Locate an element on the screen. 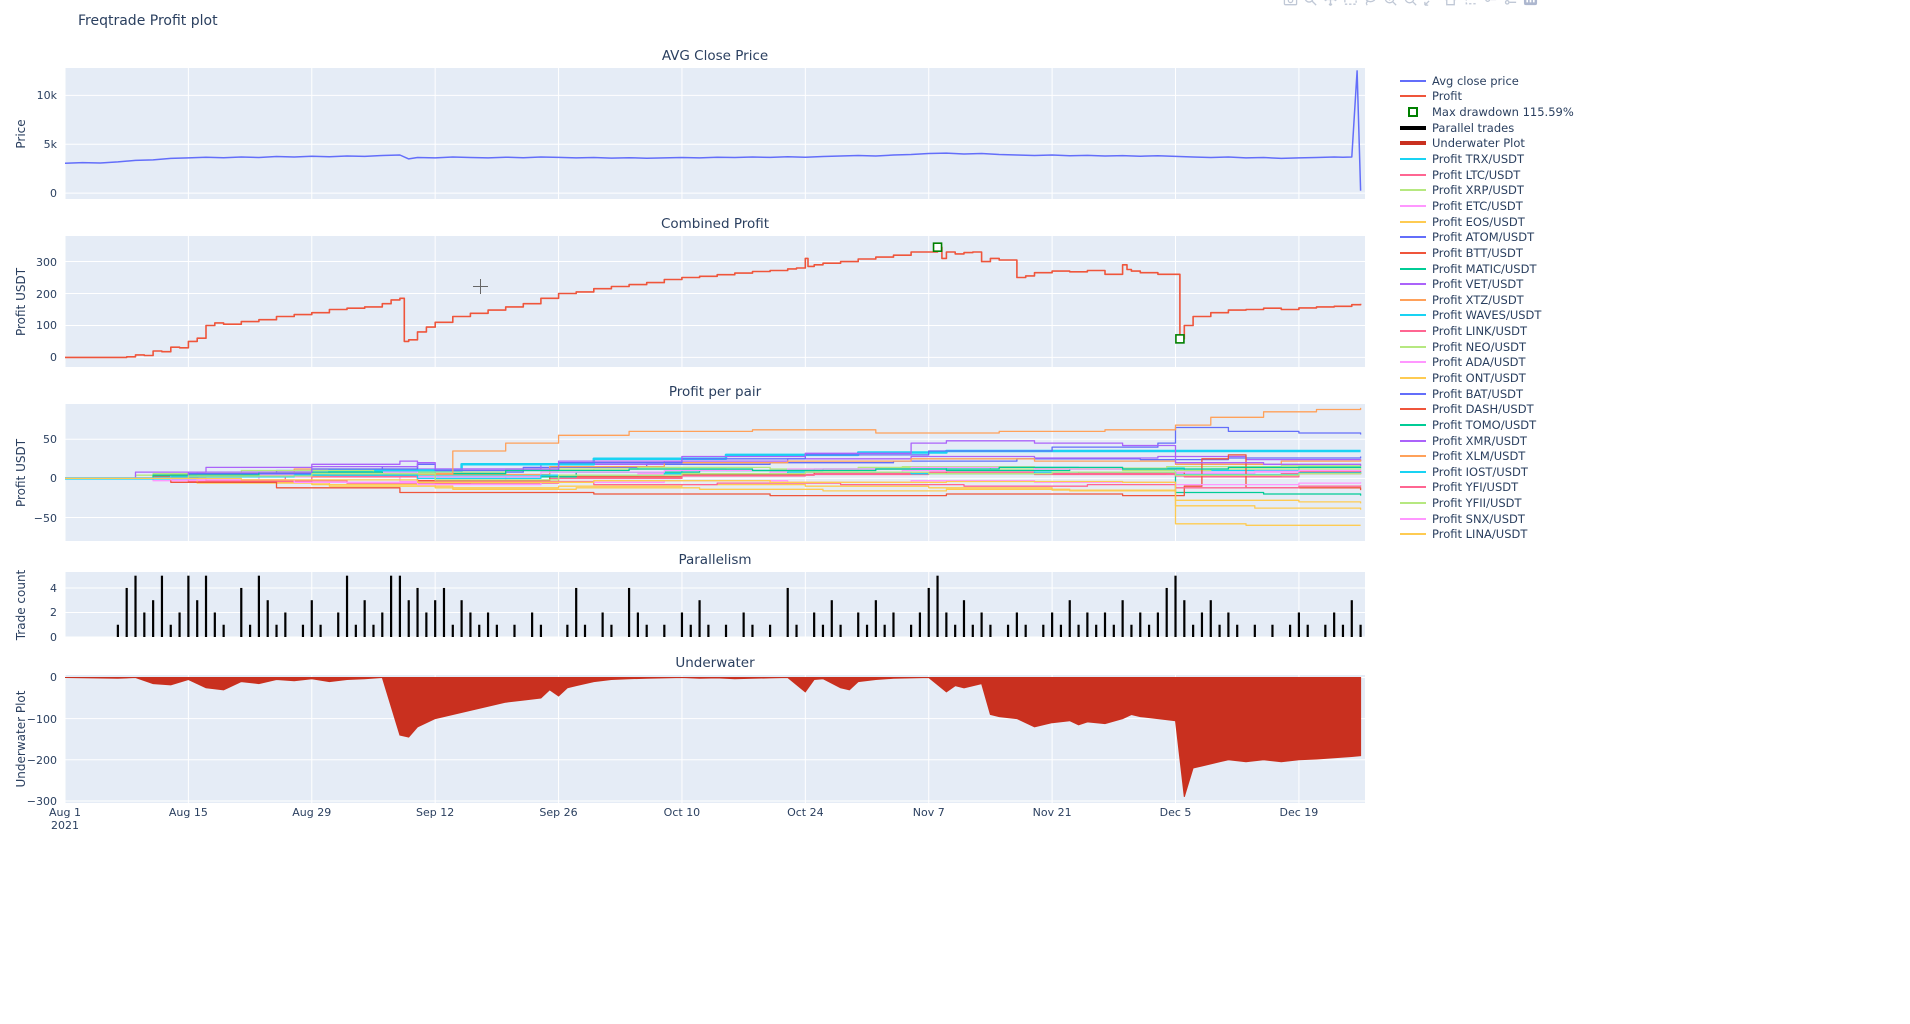  legend-item: Profit LINA/USDT is located at coordinates (1486, 535).